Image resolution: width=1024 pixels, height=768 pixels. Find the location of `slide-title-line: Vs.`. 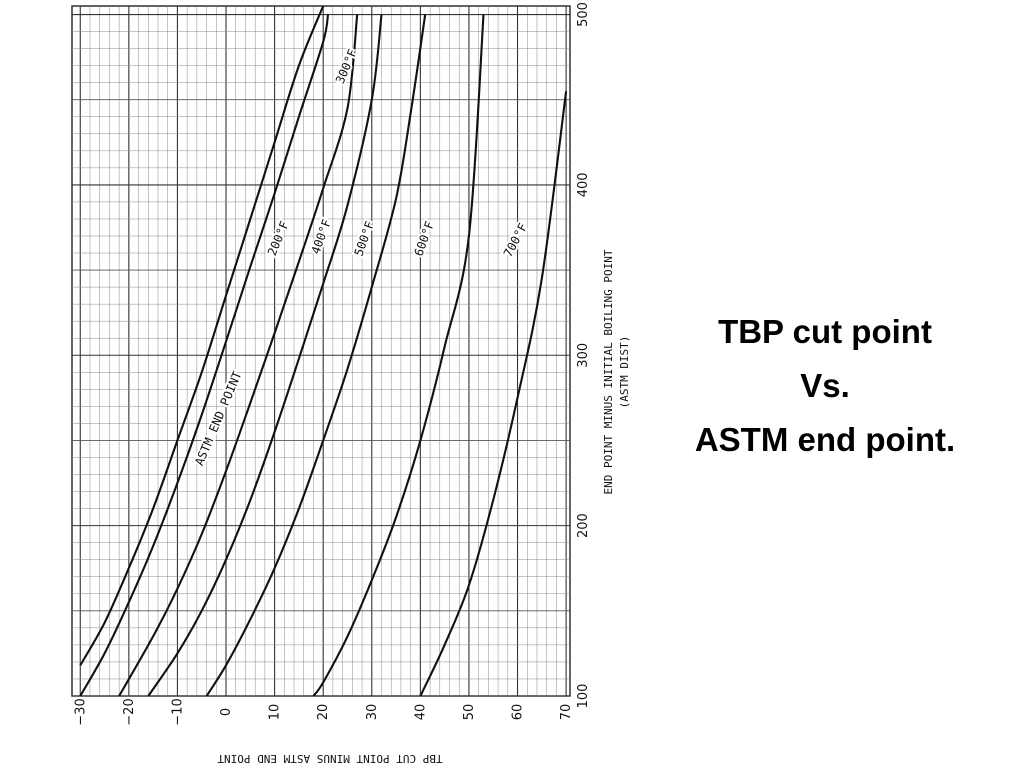

slide-title-line: Vs. is located at coordinates (825, 385).